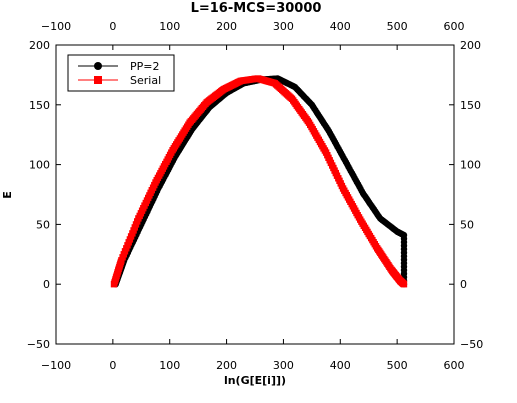 Image resolution: width=517 pixels, height=403 pixels. I want to click on x-tick-label-bottom: 100, so click(169, 365).